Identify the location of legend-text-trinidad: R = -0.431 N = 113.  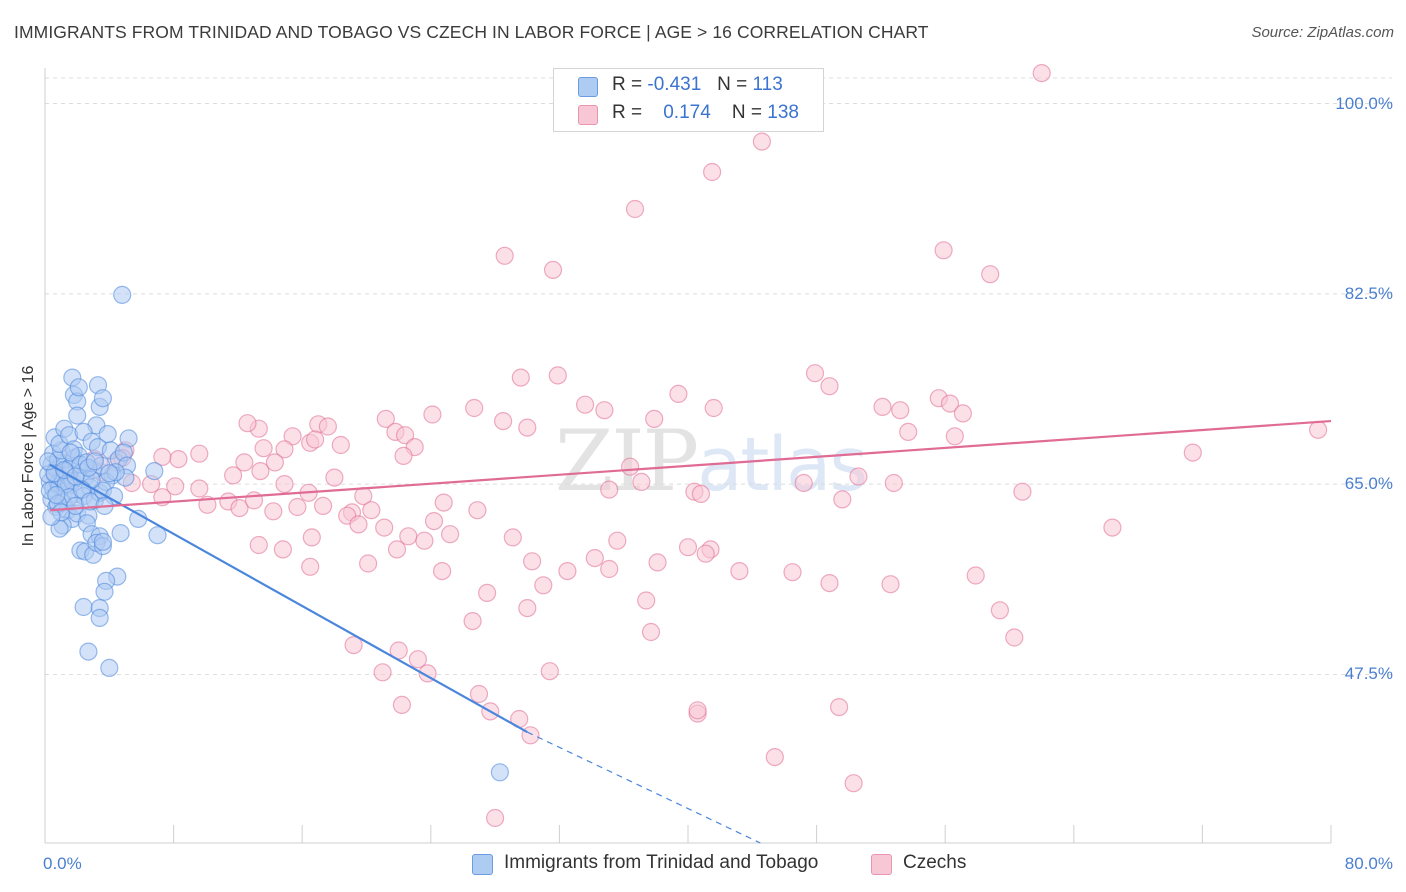
(697, 85).